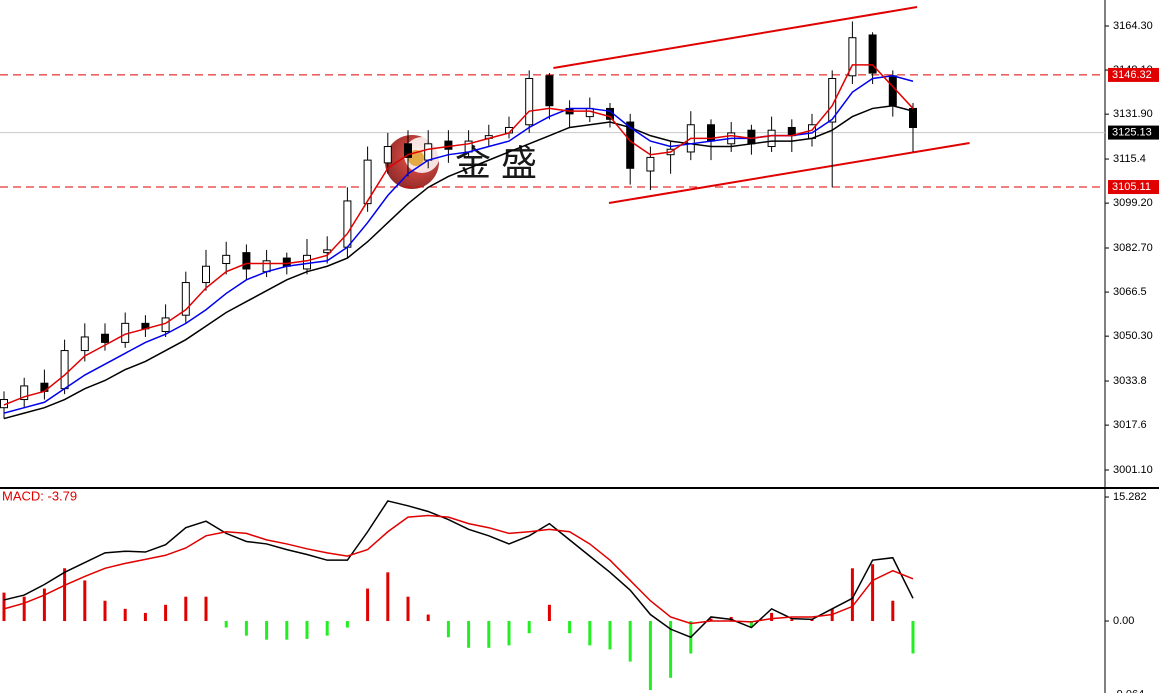 Image resolution: width=1159 pixels, height=693 pixels. What do you see at coordinates (1123, 621) in the screenshot?
I see `y-tick-label: 0.00` at bounding box center [1123, 621].